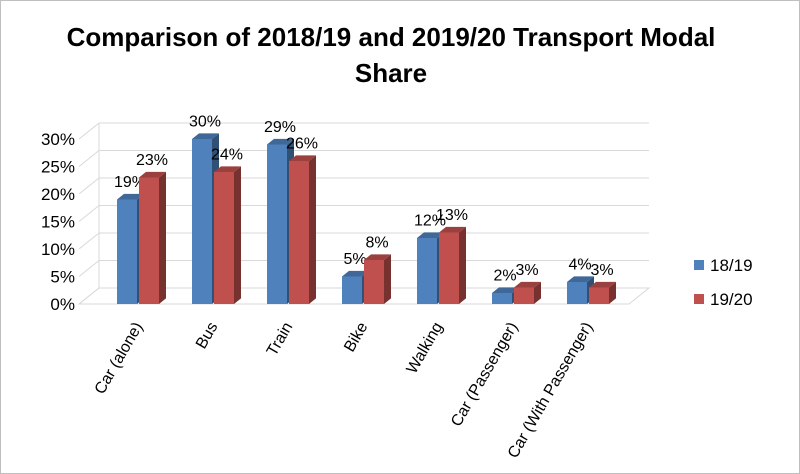 This screenshot has width=800, height=474. Describe the element at coordinates (484, 375) in the screenshot. I see `category-label: Car (Passenger)` at that location.